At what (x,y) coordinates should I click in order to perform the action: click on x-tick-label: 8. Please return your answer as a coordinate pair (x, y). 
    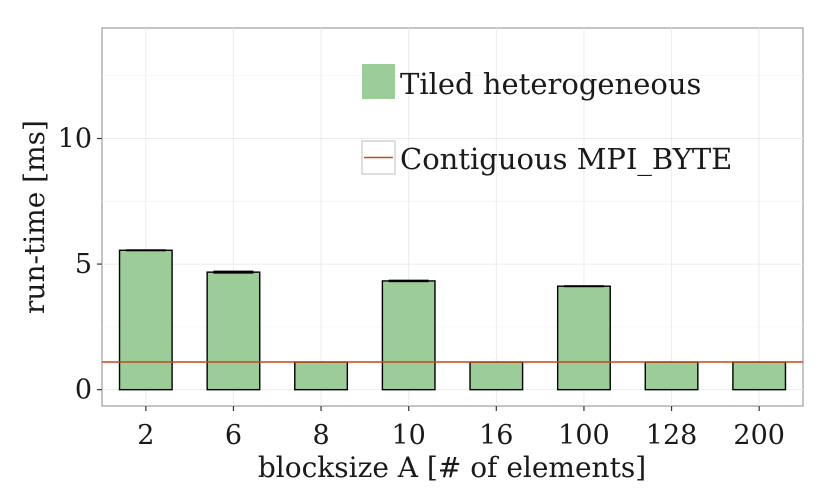
    Looking at the image, I should click on (320, 435).